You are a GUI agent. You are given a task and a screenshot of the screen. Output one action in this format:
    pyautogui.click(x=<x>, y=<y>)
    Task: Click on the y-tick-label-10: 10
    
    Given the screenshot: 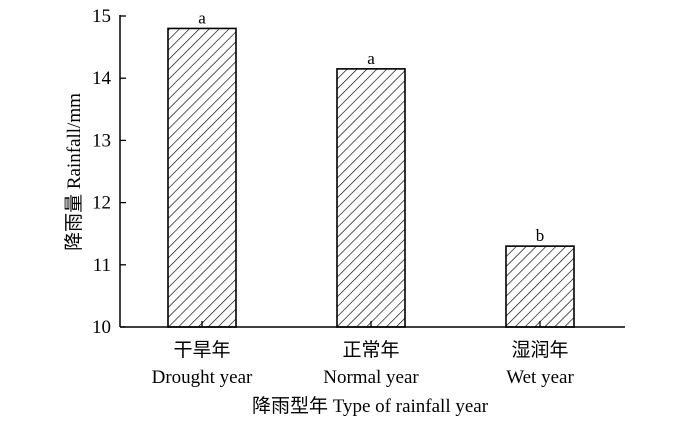 What is the action you would take?
    pyautogui.click(x=101, y=327)
    